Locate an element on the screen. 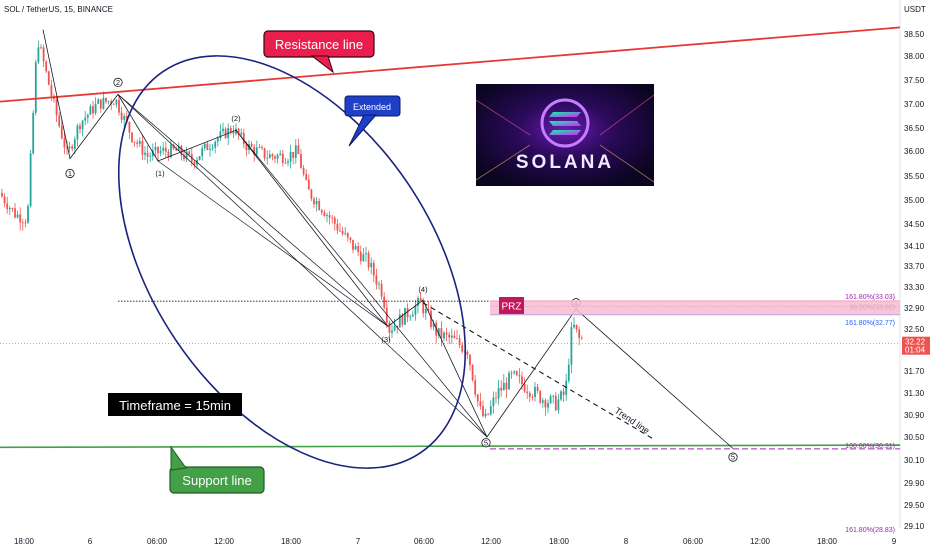  price-tick-label: 32.50 is located at coordinates (914, 329).